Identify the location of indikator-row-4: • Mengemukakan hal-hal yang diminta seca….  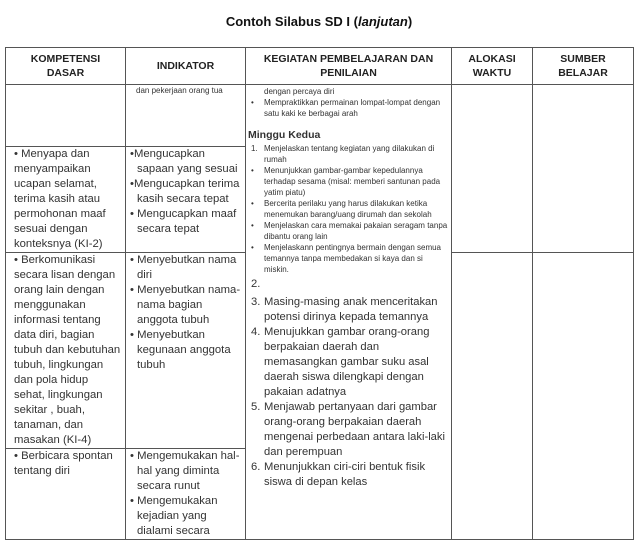
(185, 494).